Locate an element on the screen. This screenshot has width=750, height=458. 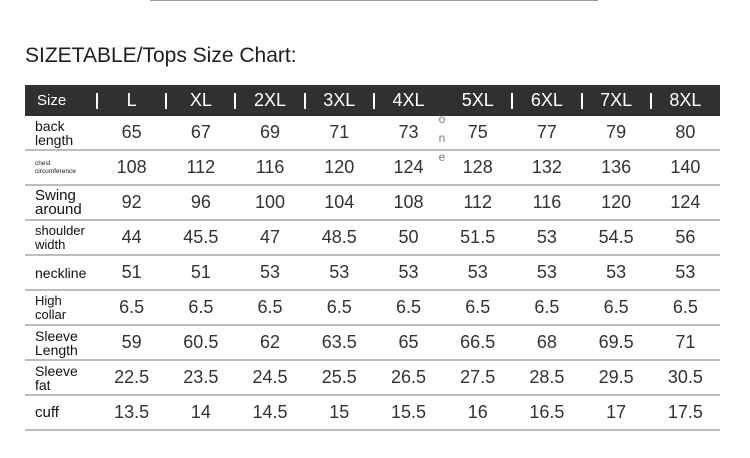
table-cell: 47 is located at coordinates (270, 237).